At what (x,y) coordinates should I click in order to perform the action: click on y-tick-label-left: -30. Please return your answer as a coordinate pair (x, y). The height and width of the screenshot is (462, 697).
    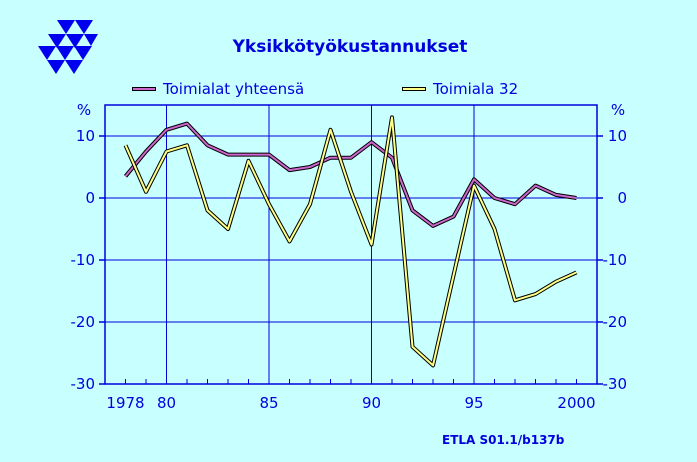
    Looking at the image, I should click on (83, 384).